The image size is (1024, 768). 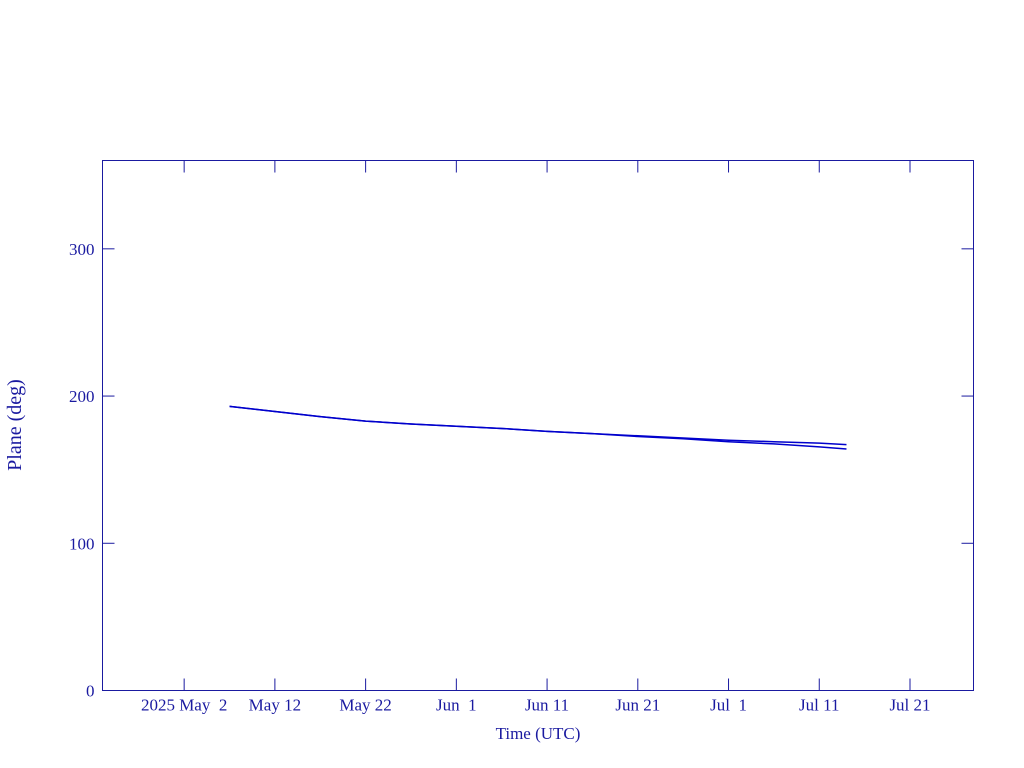 What do you see at coordinates (728, 705) in the screenshot?
I see `x-tick-label: Jul 1` at bounding box center [728, 705].